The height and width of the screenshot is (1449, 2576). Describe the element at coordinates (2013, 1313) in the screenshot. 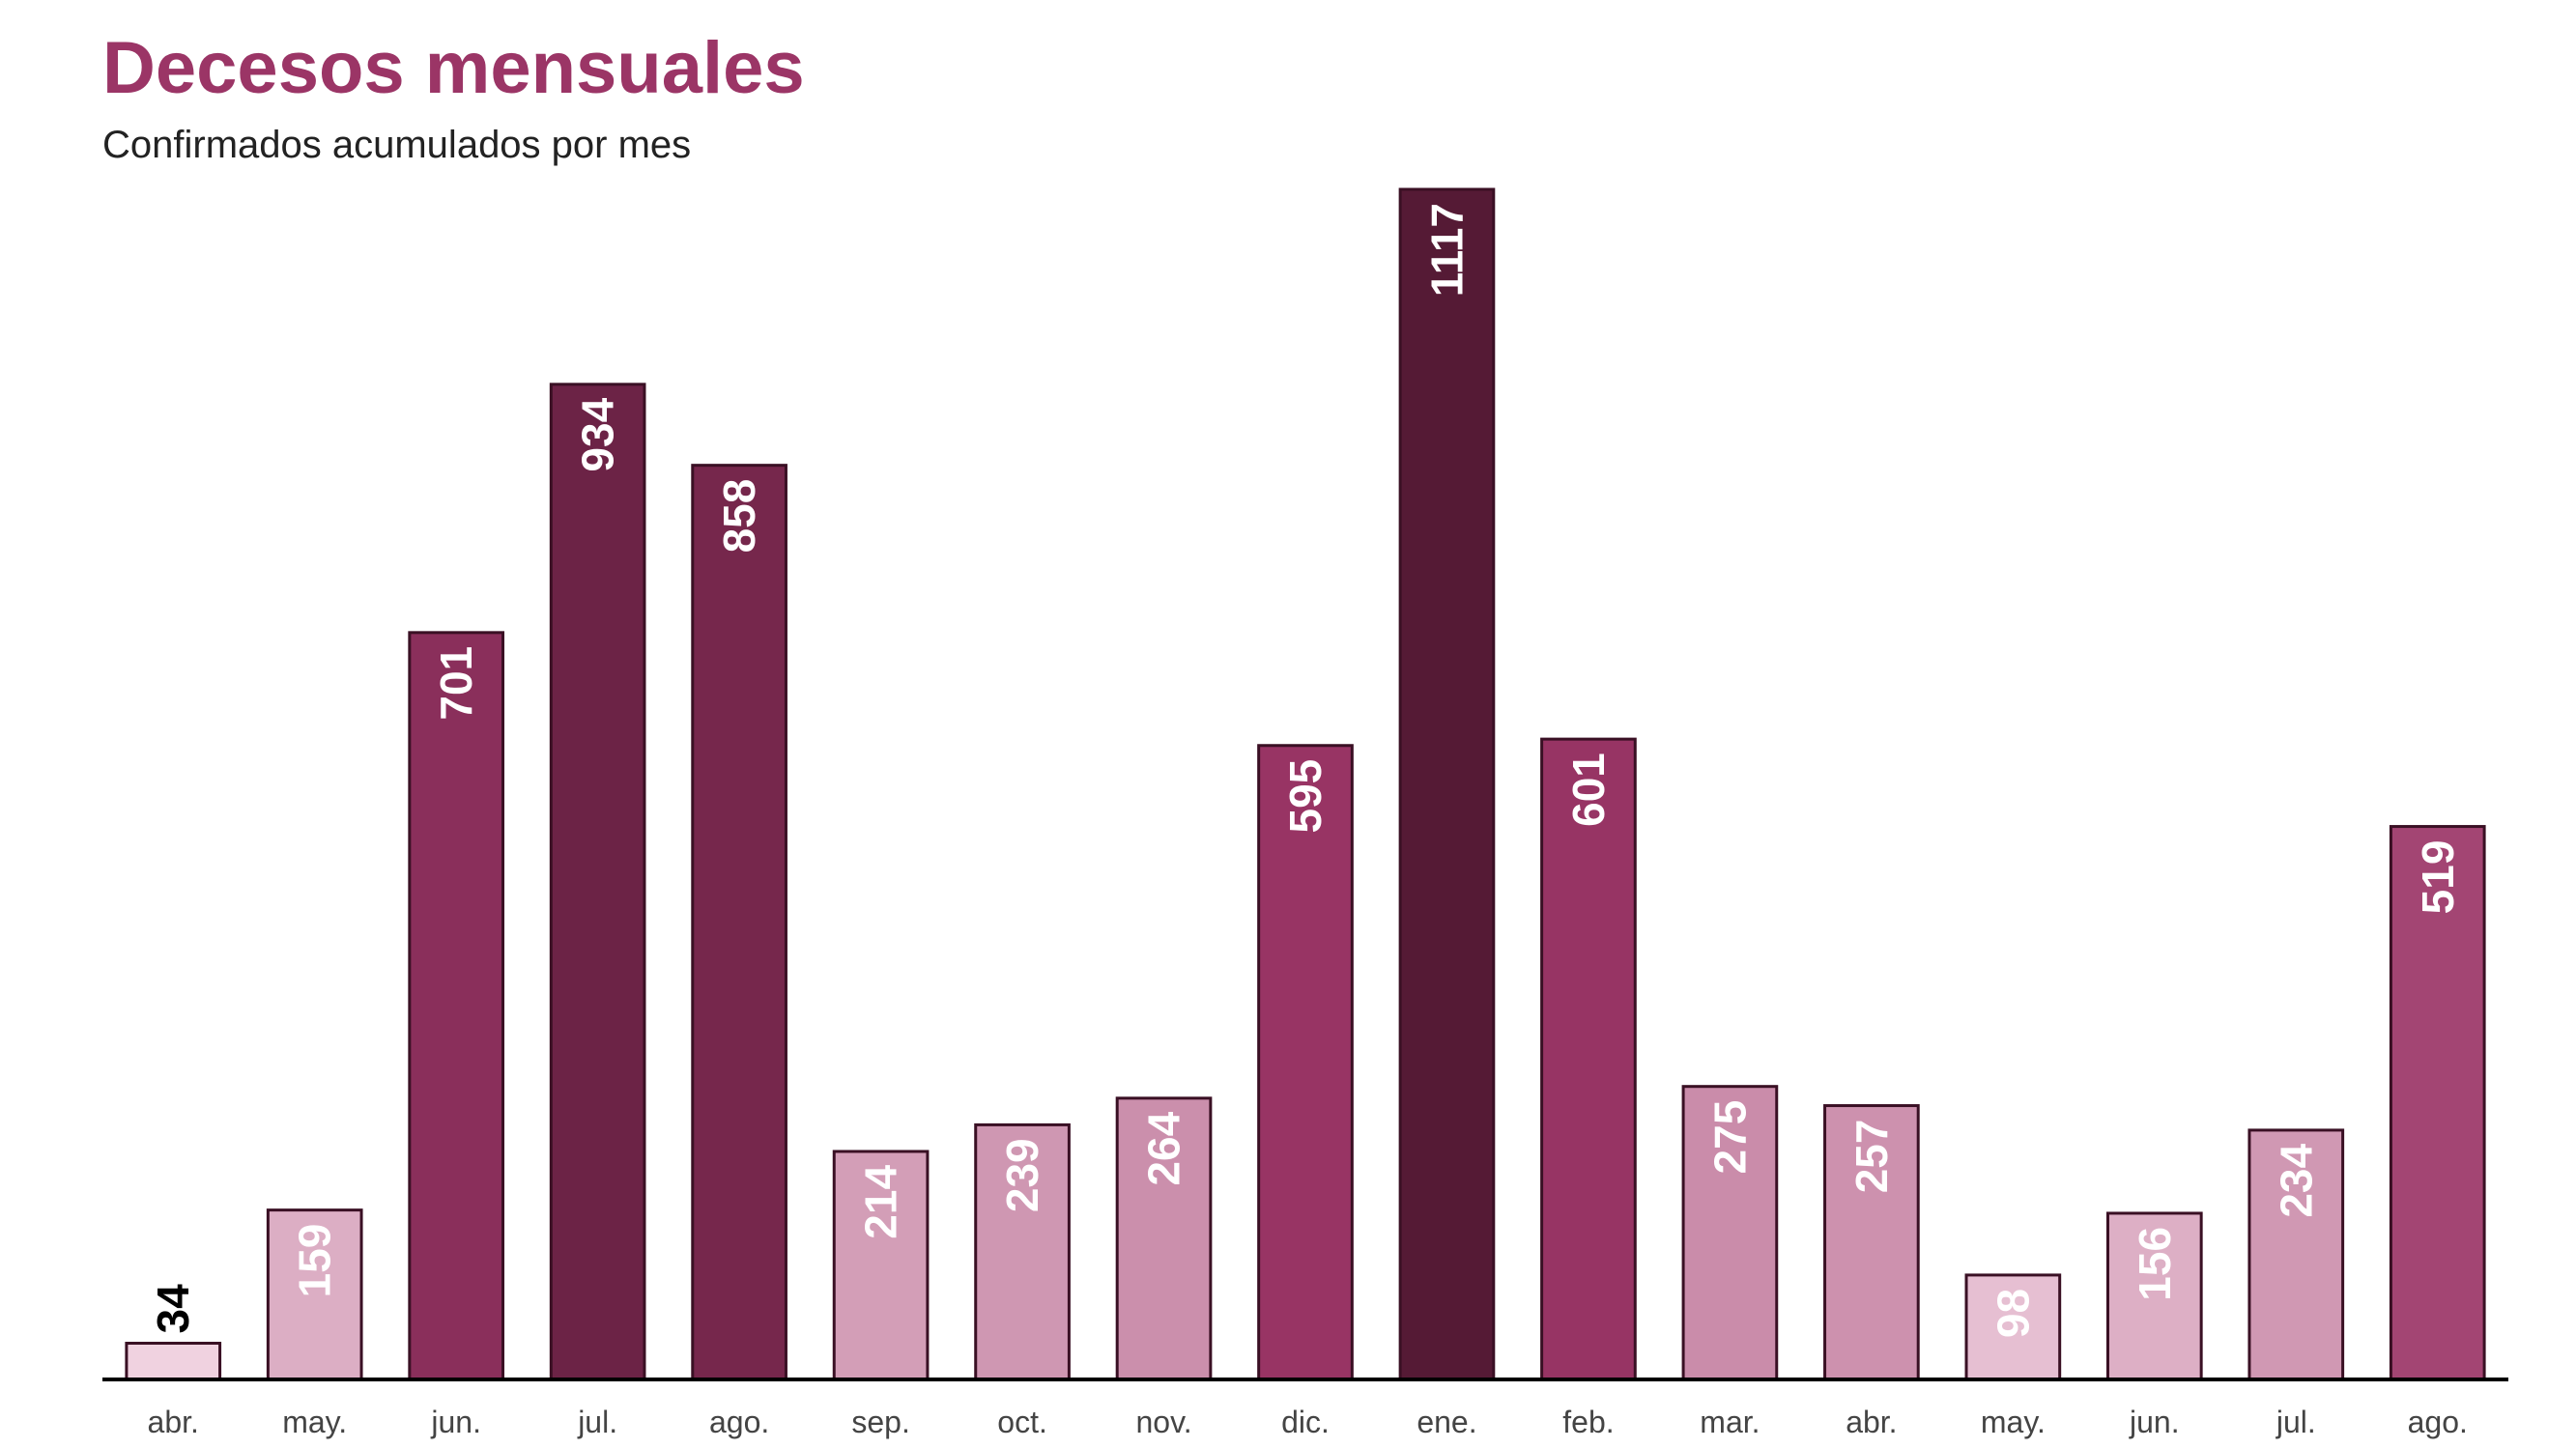

I see `bar-value-label: 98` at that location.